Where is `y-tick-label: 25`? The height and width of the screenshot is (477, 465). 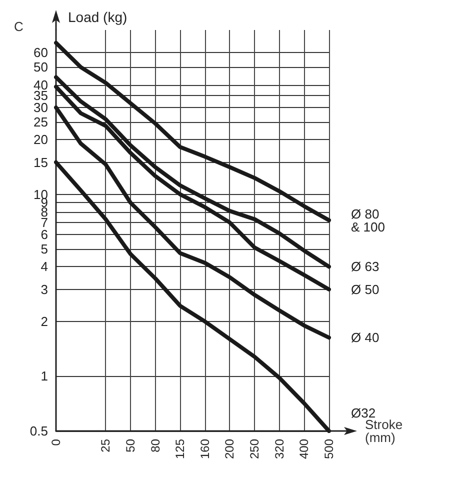 y-tick-label: 25 is located at coordinates (41, 122).